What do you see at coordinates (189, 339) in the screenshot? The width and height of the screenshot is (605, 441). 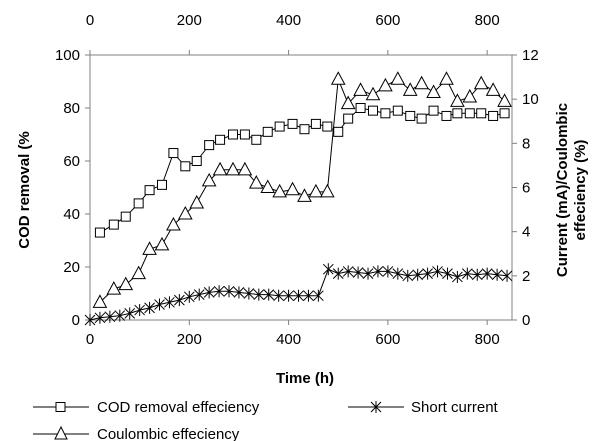 I see `x-tick-label: 200` at bounding box center [189, 339].